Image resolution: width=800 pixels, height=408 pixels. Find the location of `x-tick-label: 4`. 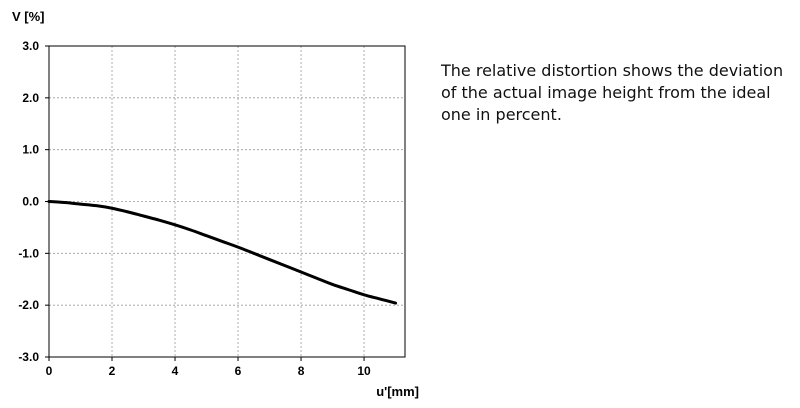

x-tick-label: 4 is located at coordinates (175, 371).